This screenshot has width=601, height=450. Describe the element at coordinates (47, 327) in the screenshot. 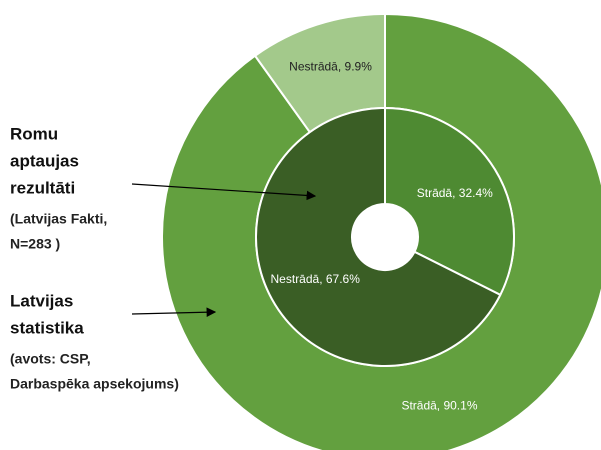

I see `annotation-title: statistika` at that location.